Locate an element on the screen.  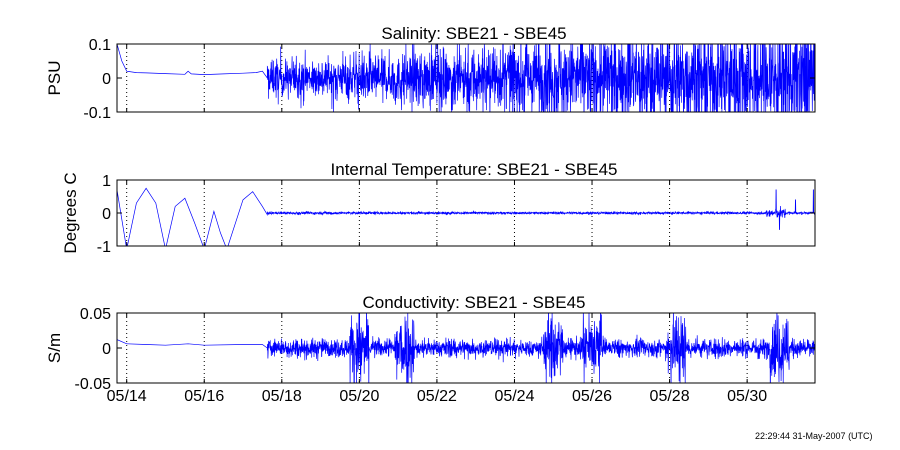
y-axis-label: Degrees C is located at coordinates (70, 212).